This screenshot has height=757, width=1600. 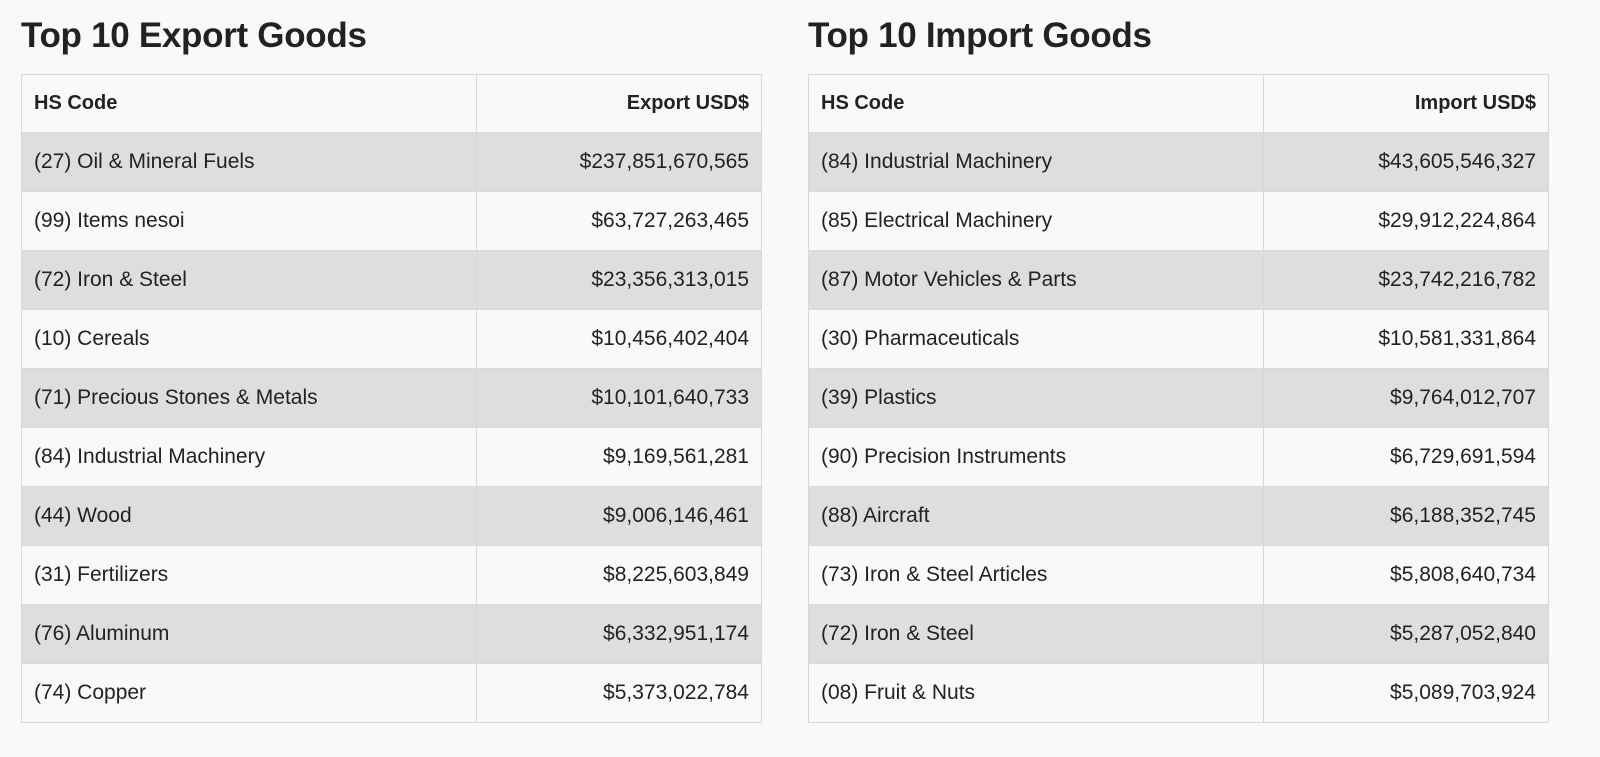 What do you see at coordinates (194, 35) in the screenshot?
I see `export-title: Top 10 Export Goods` at bounding box center [194, 35].